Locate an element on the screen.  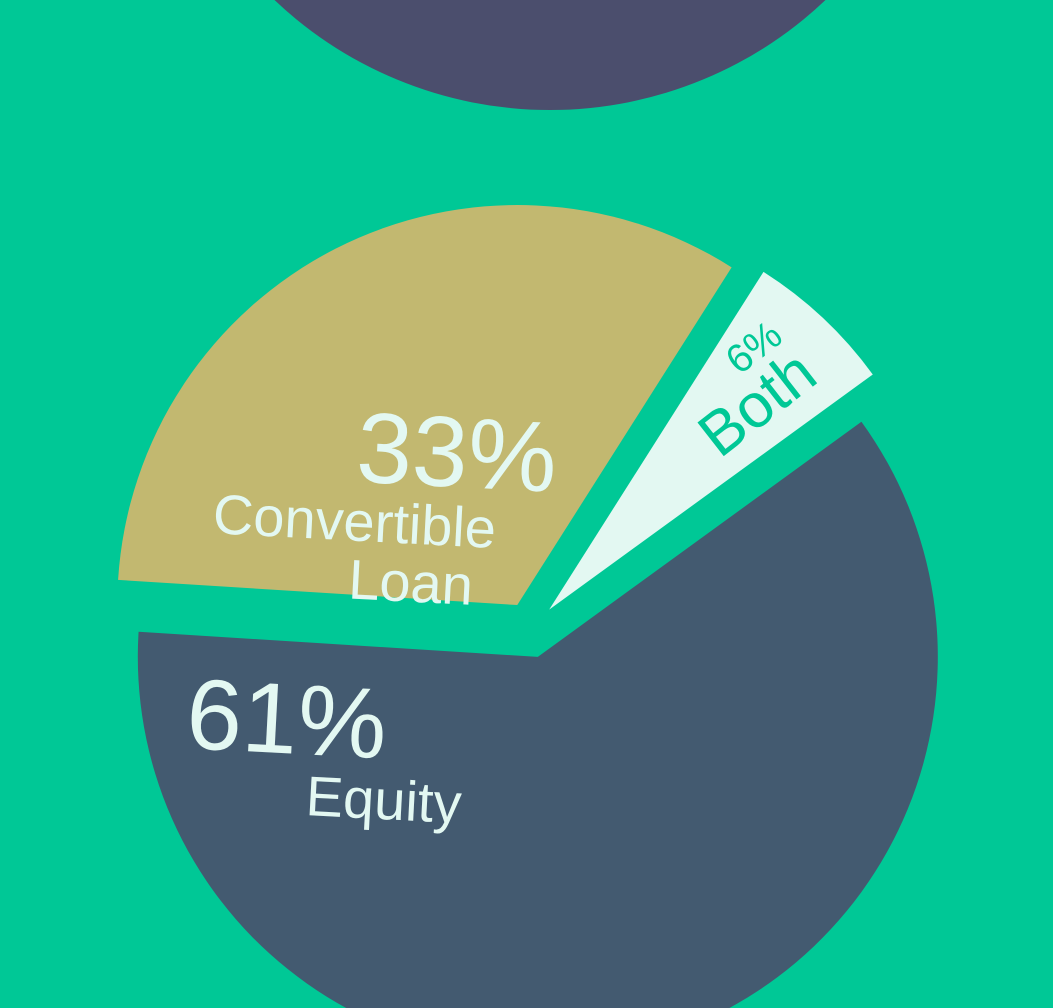
value-label: 33% is located at coordinates (457, 453).